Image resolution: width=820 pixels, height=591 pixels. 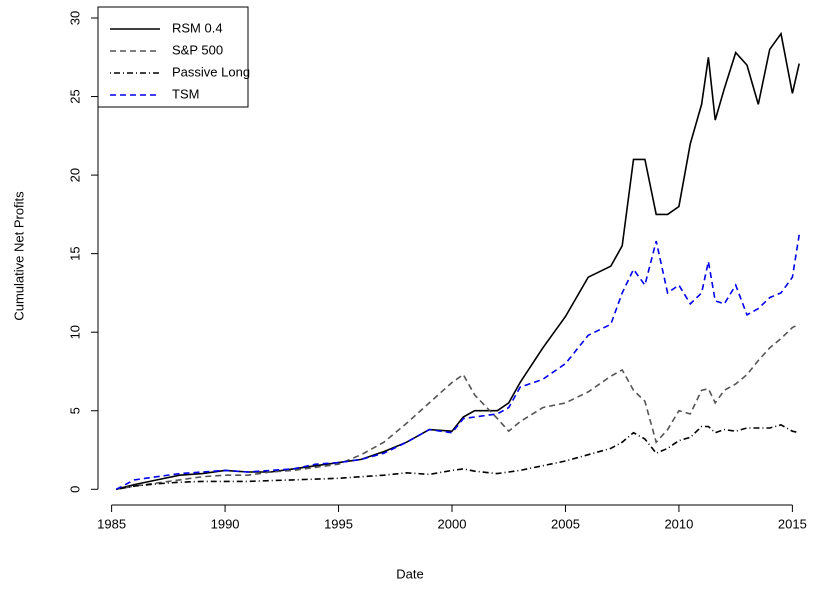 I want to click on x-tick-label: 1995, so click(x=338, y=523).